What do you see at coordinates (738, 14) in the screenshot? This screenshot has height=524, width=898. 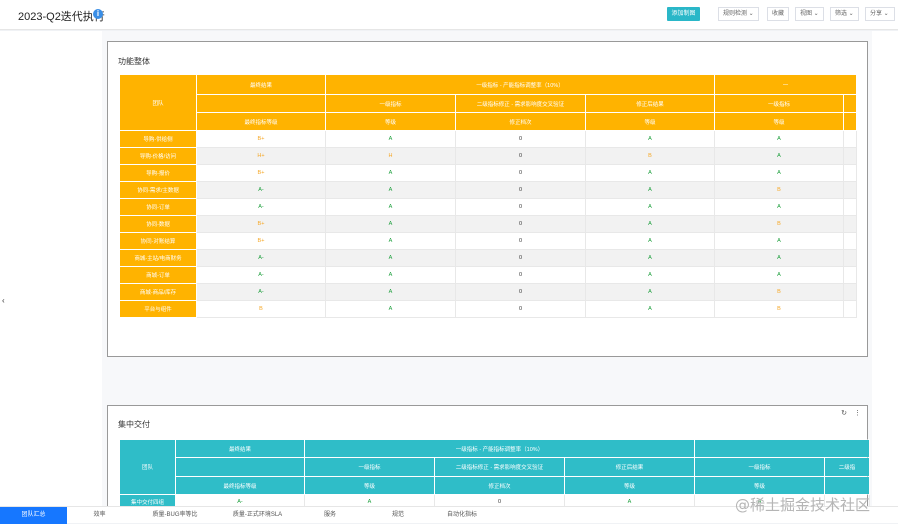 I see `rule-check-dropdown: 规则检测 ⌄` at bounding box center [738, 14].